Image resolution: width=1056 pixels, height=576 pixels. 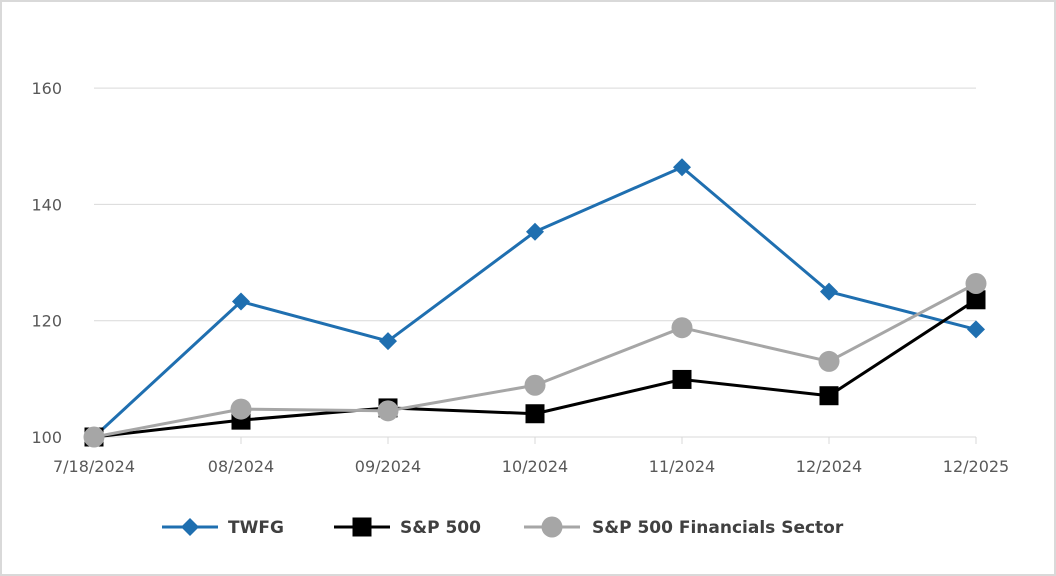 What do you see at coordinates (46, 204) in the screenshot?
I see `y-tick-label: 140` at bounding box center [46, 204].